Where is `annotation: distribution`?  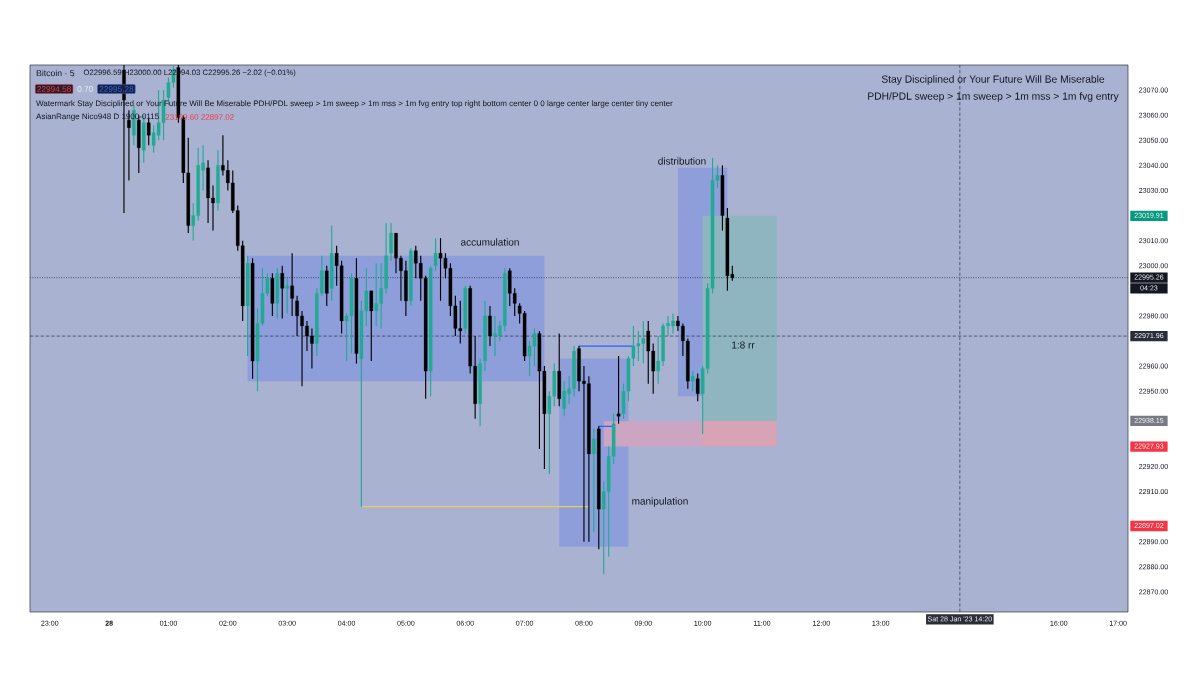
annotation: distribution is located at coordinates (682, 161).